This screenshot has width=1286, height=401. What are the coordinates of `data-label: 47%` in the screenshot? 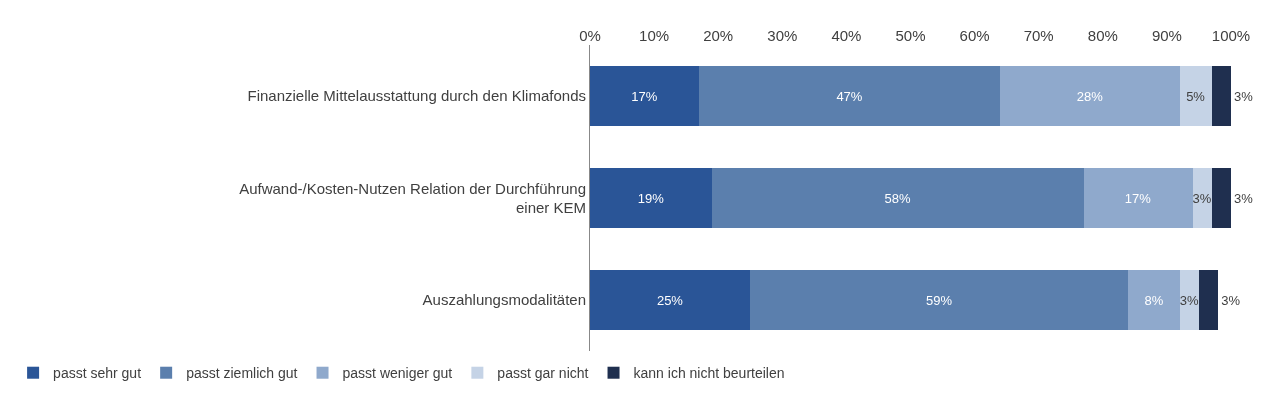 It's located at (849, 96).